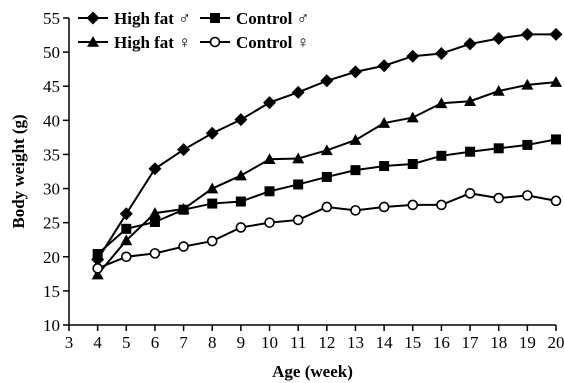 The image size is (564, 383). What do you see at coordinates (51, 325) in the screenshot?
I see `y-tick-label: 10` at bounding box center [51, 325].